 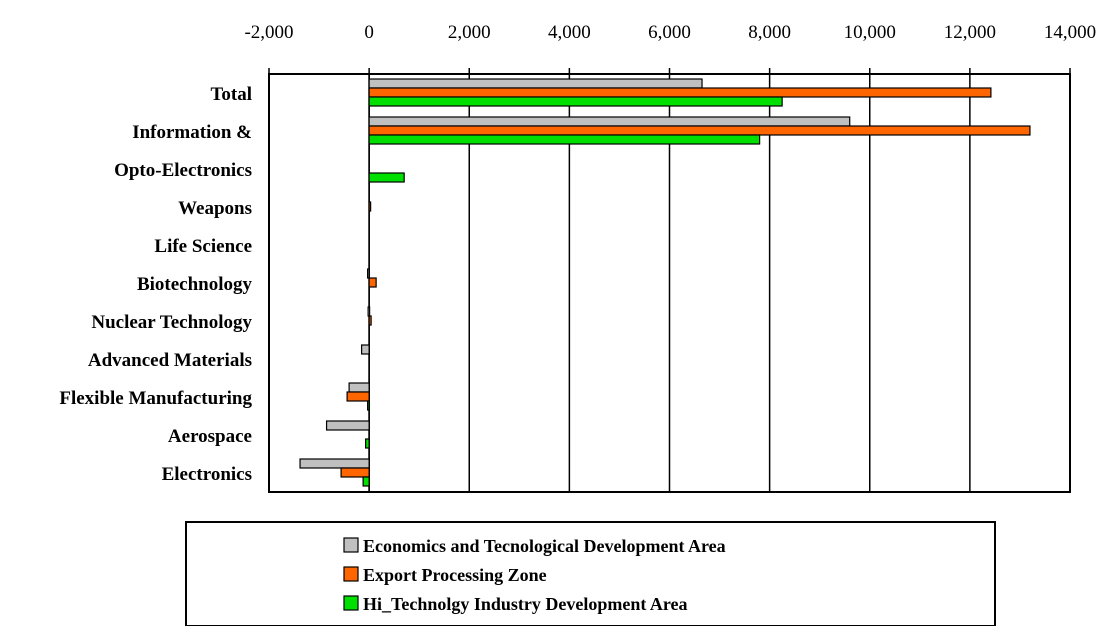 I want to click on category-label: Aerospace, so click(x=210, y=436).